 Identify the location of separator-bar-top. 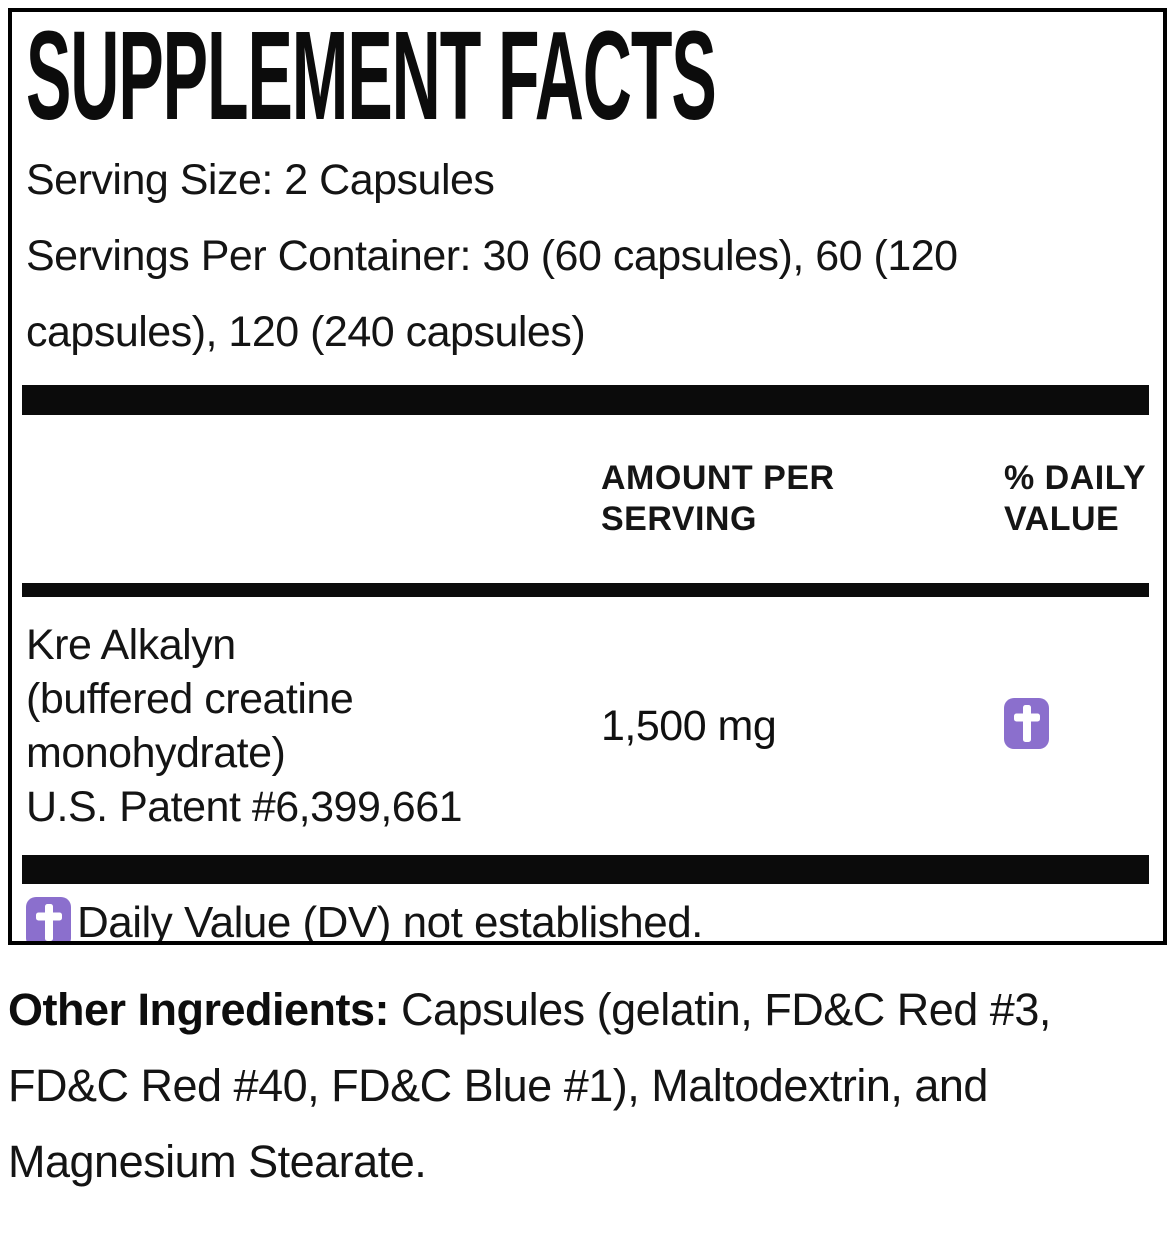
(585, 400).